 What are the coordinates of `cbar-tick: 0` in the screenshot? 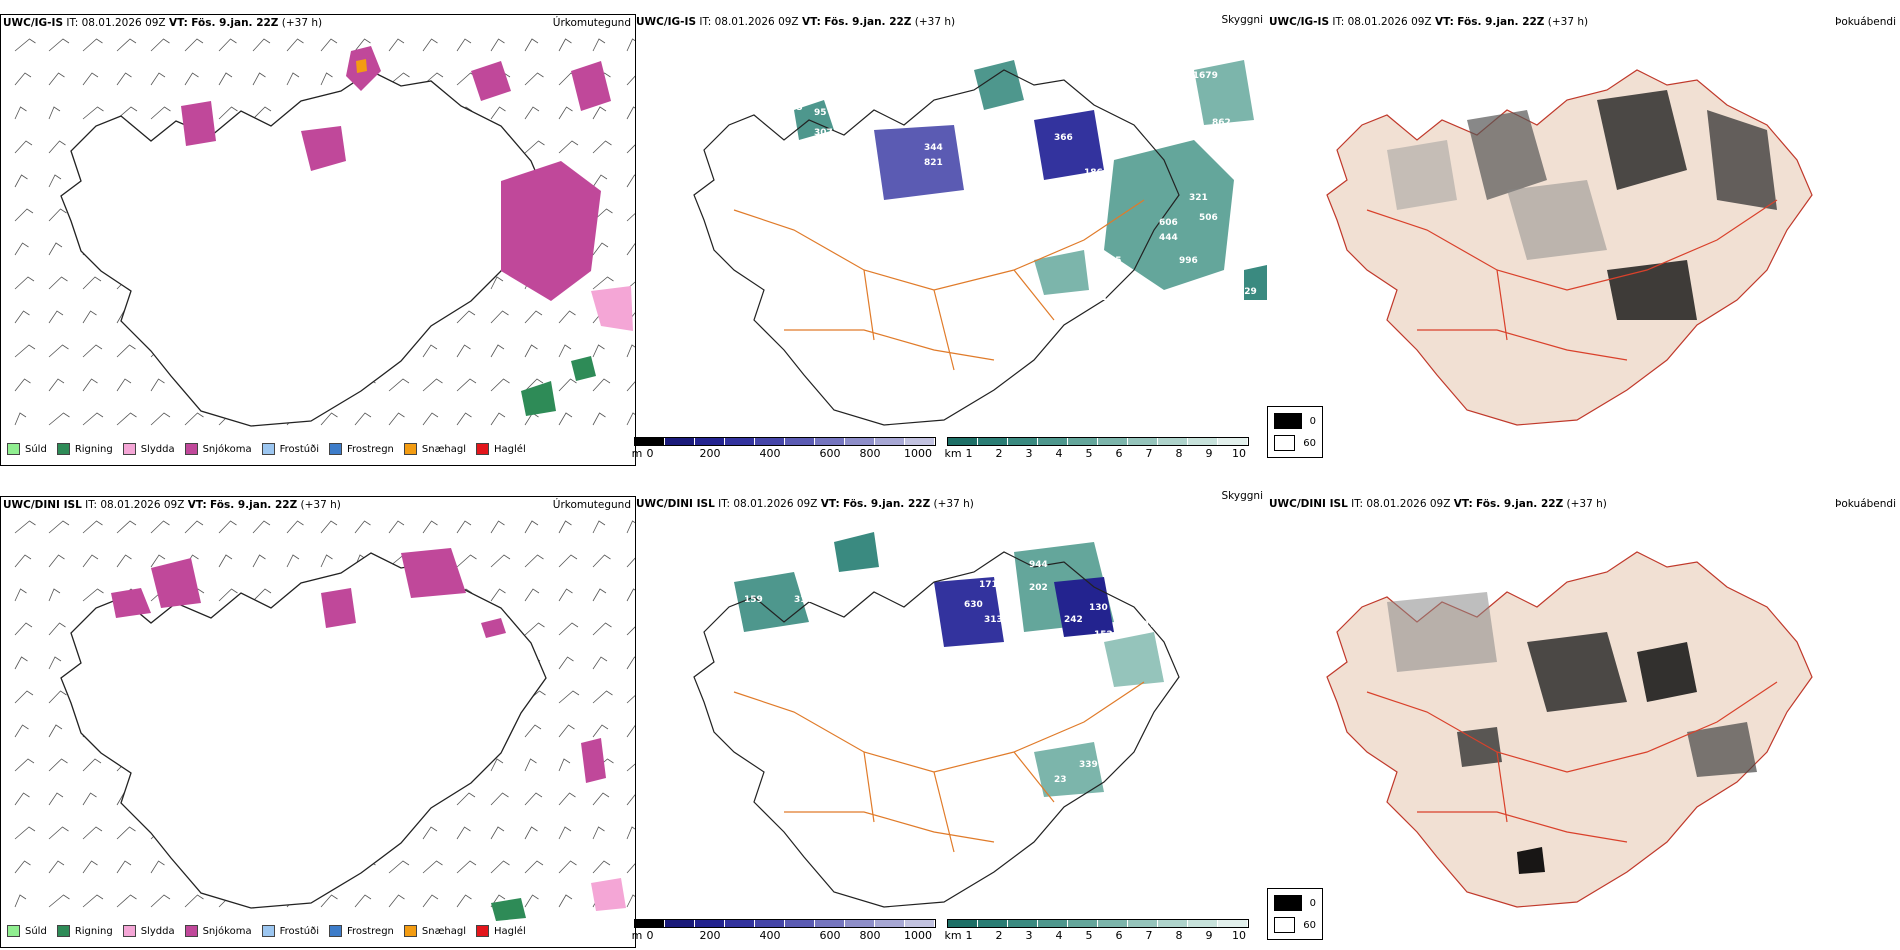 It's located at (650, 935).